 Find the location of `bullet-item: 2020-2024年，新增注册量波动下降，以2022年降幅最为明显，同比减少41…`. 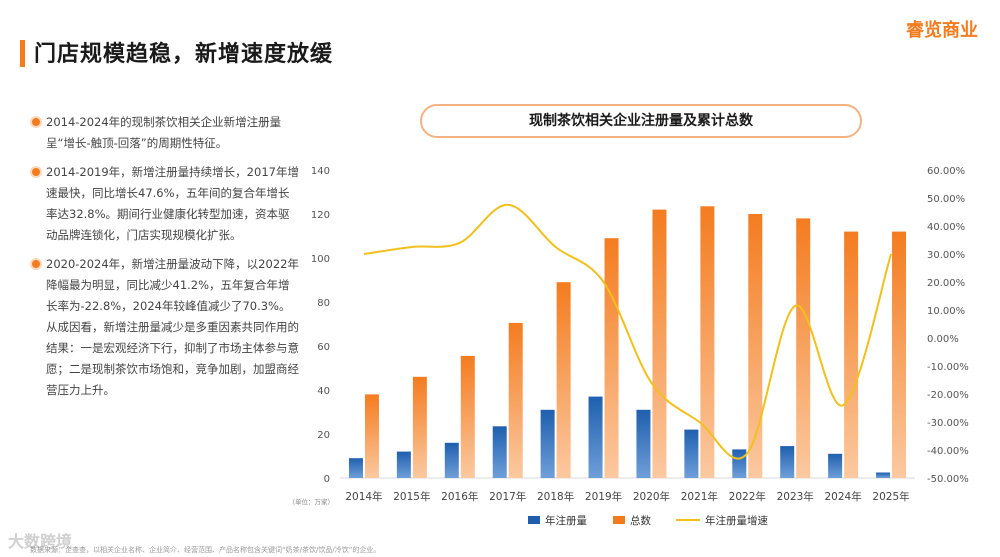

bullet-item: 2020-2024年，新增注册量波动下降，以2022年降幅最为明显，同比减少41… is located at coordinates (166, 327).